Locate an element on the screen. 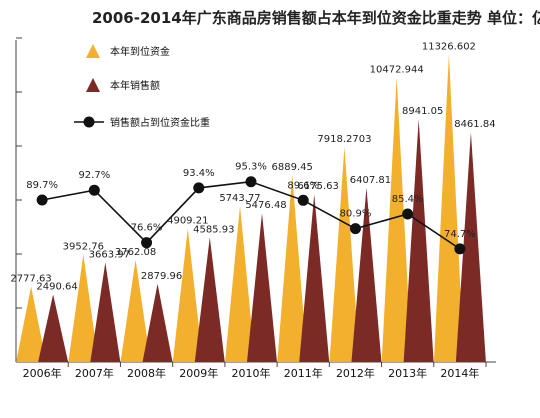 This screenshot has height=418, width=540. sales-value-label: 3663.97 is located at coordinates (109, 254).